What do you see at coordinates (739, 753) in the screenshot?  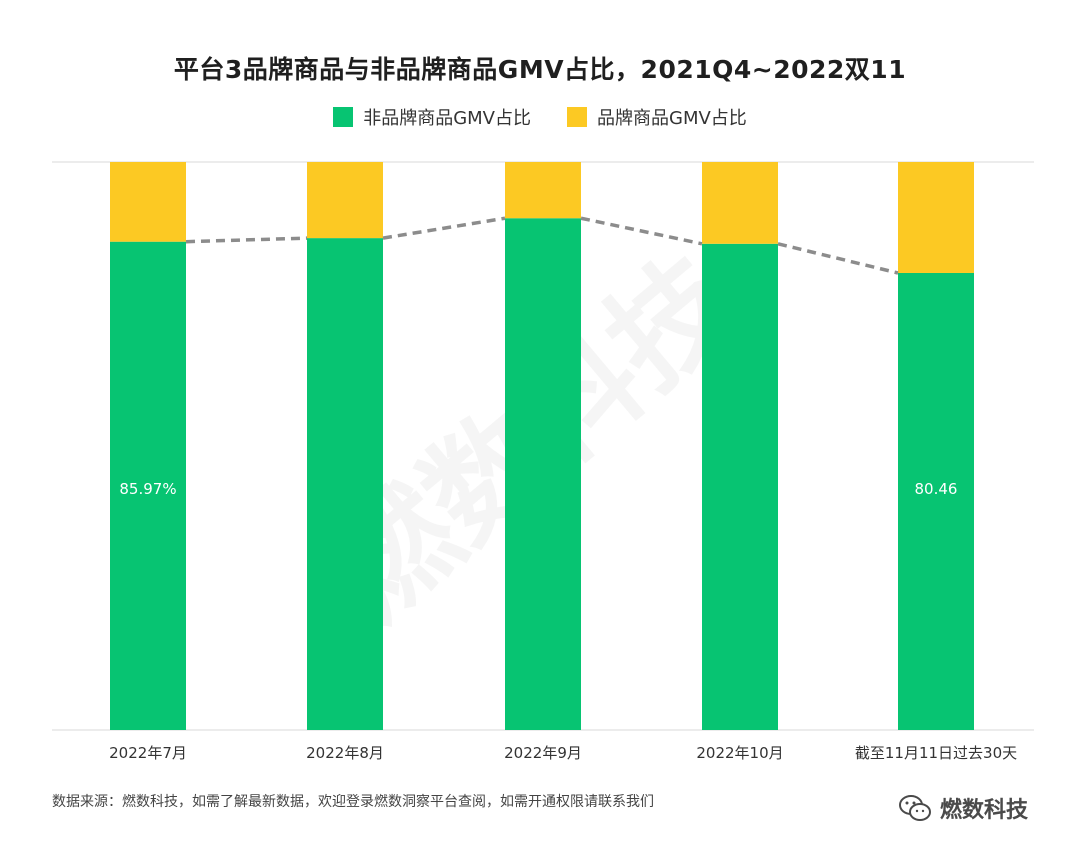 I see `x-tick-label-3: 2022年10月` at bounding box center [739, 753].